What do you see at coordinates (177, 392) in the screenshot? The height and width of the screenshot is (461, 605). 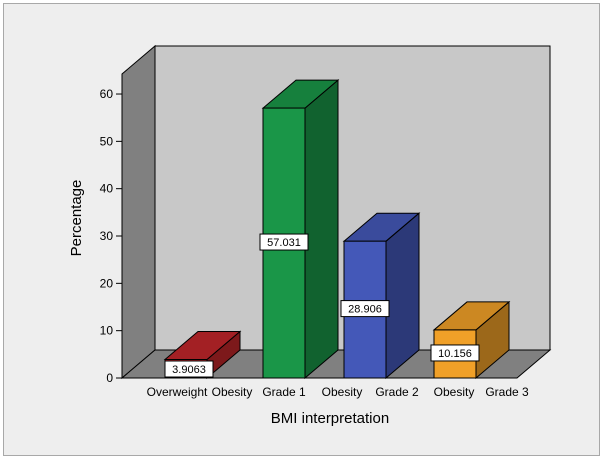 I see `x-tick-label: Overweight` at bounding box center [177, 392].